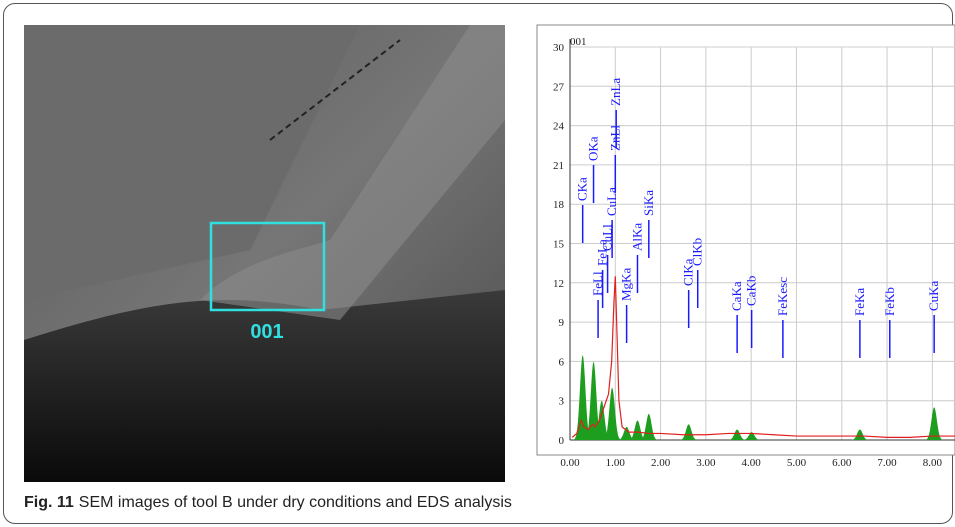 The width and height of the screenshot is (955, 527). I want to click on y-tick-label: 30, so click(559, 48).